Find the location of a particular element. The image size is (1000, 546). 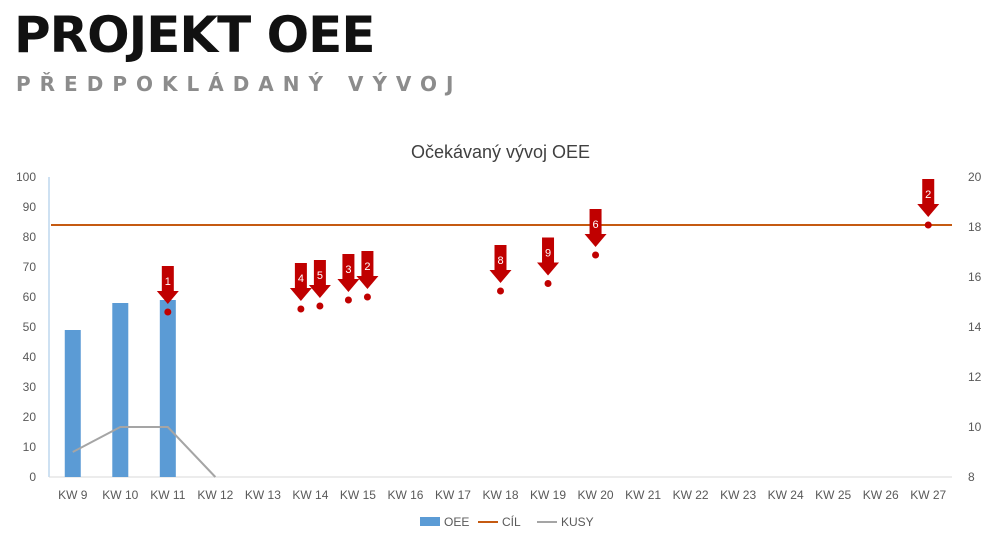

annotation-label: 6 is located at coordinates (595, 225).